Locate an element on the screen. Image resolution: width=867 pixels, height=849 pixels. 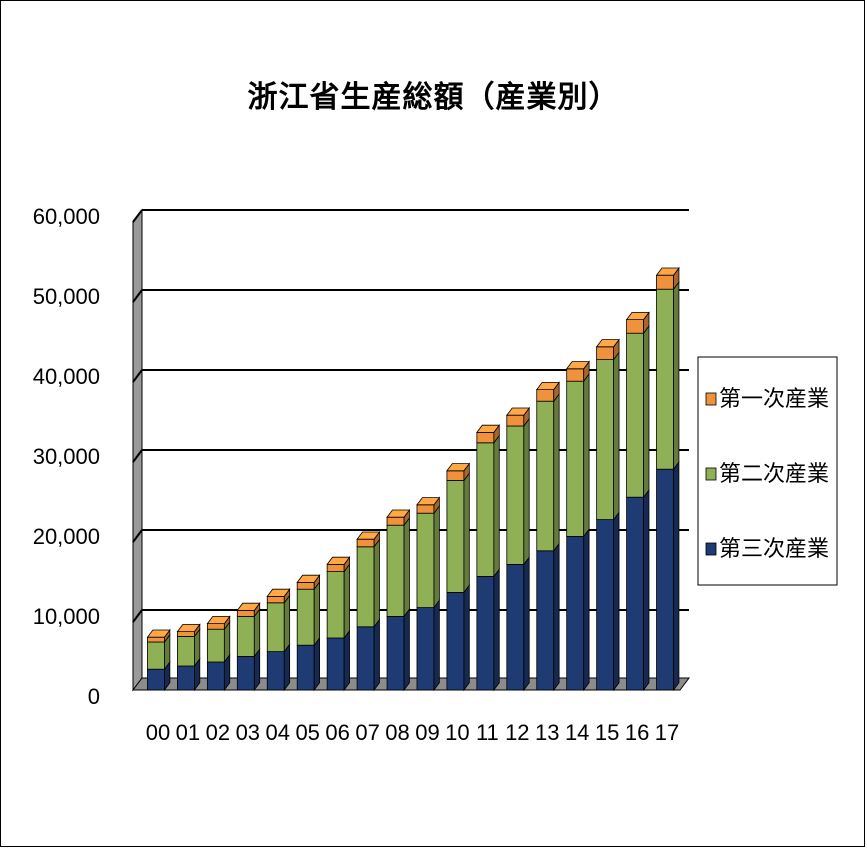
legend-box is located at coordinates (767, 471).